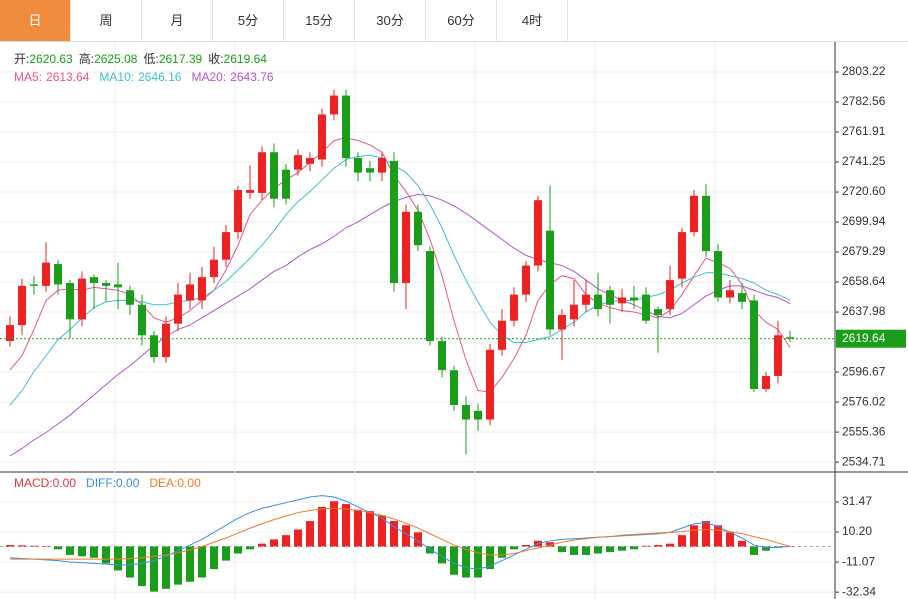 The image size is (908, 599). I want to click on period-tabs: 日周月 5分 15分 30分 60分 4时, so click(454, 21).